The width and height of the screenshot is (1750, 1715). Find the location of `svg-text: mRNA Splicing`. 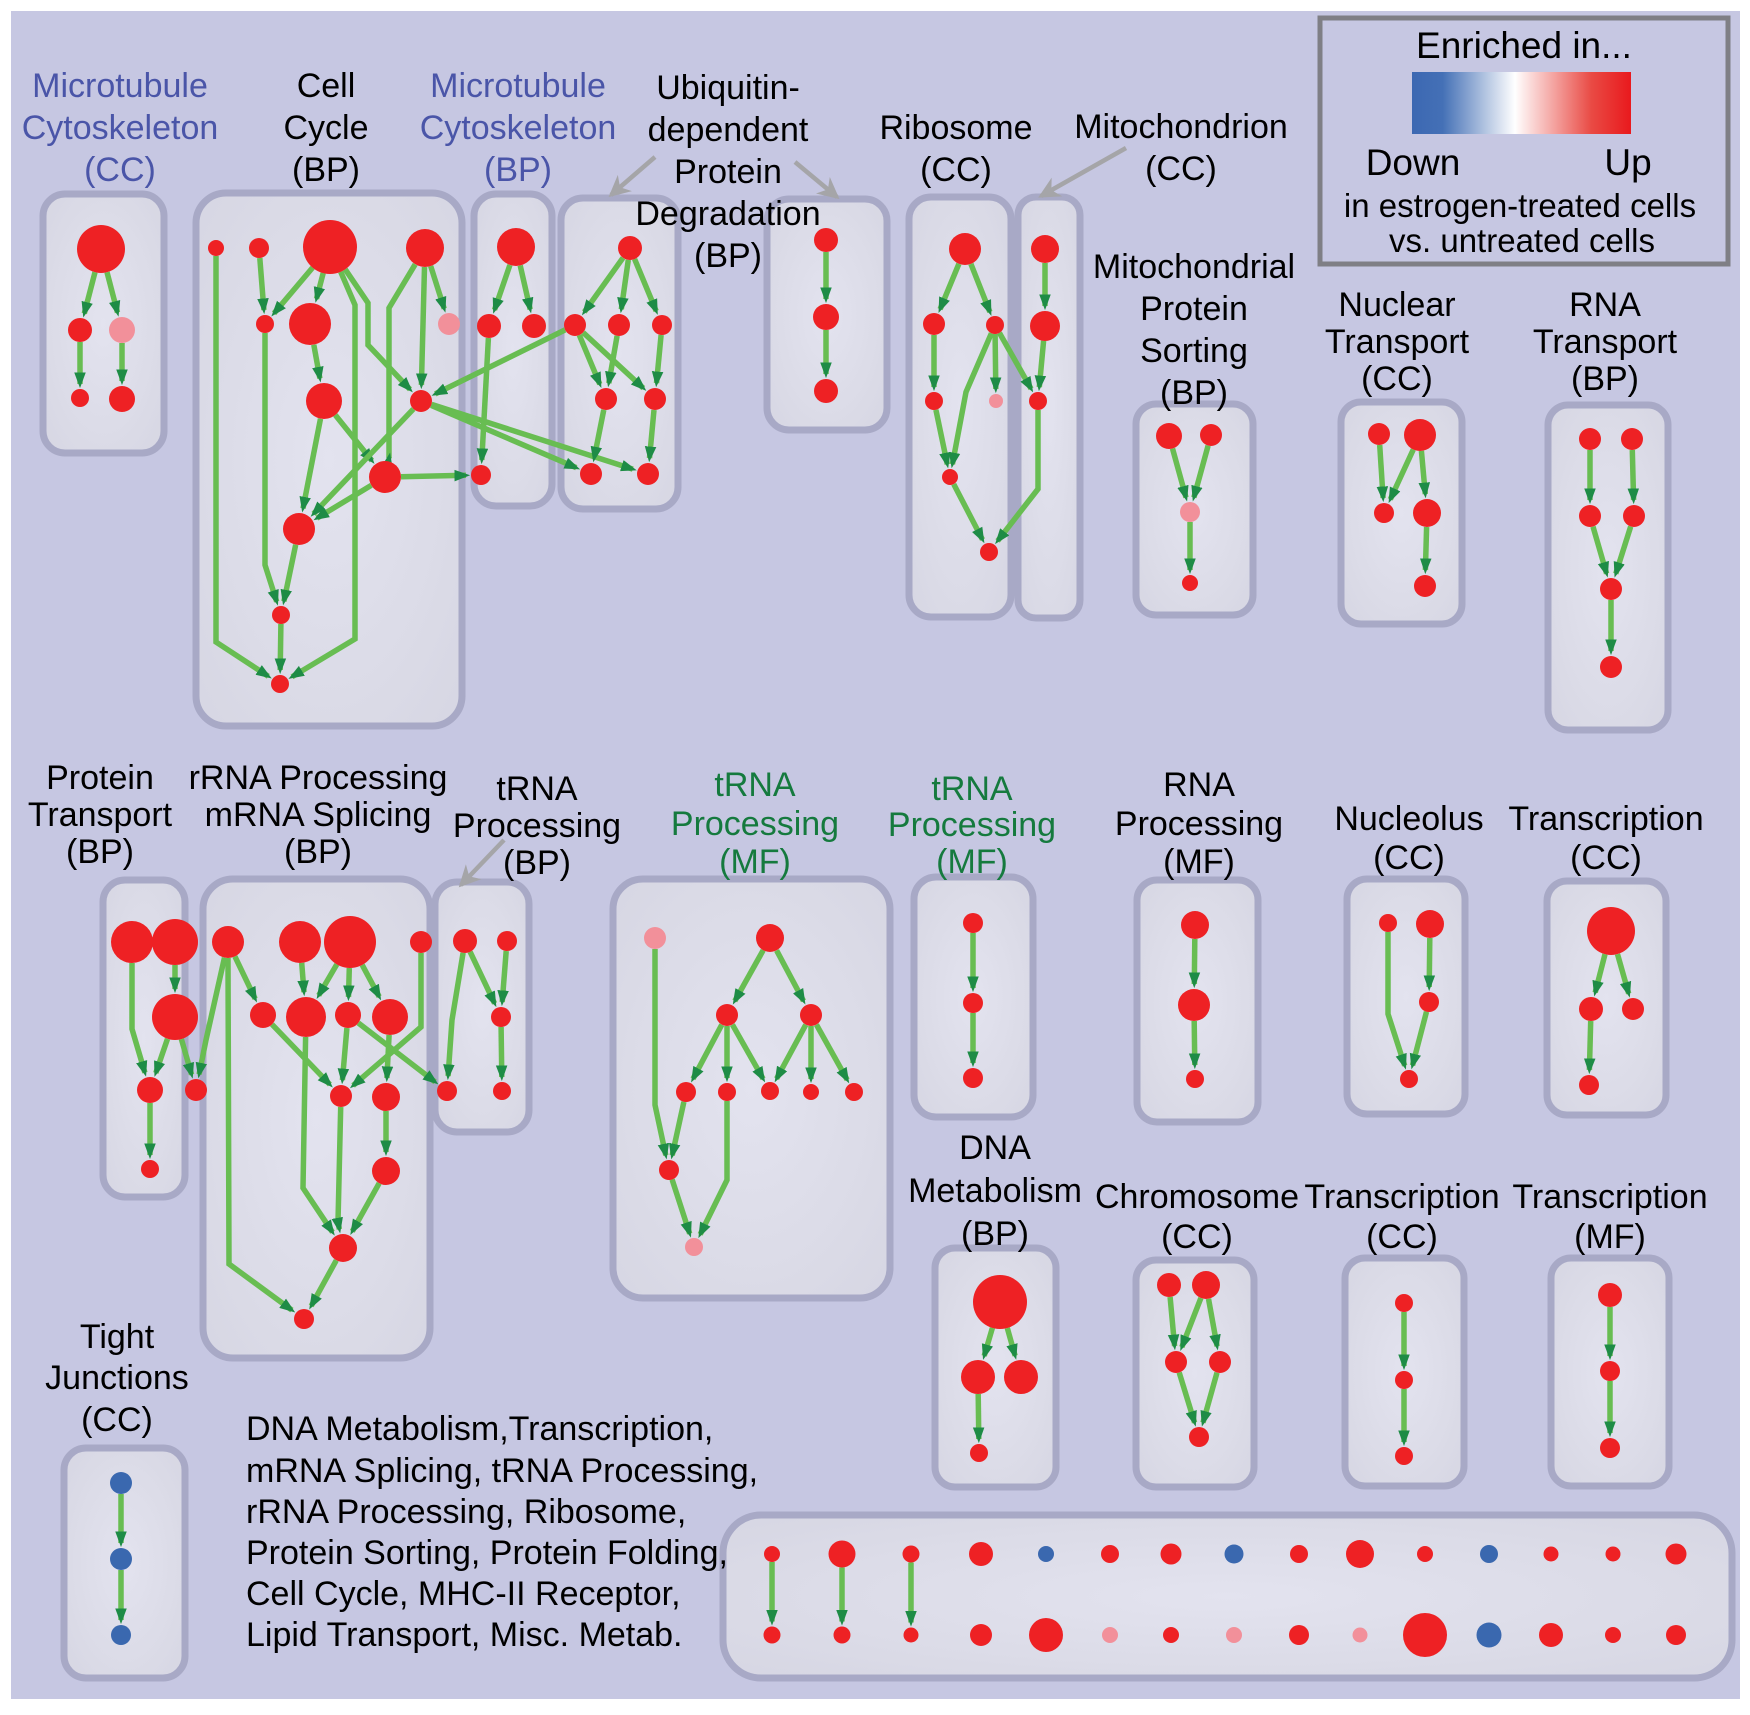

svg-text: mRNA Splicing is located at coordinates (318, 815).